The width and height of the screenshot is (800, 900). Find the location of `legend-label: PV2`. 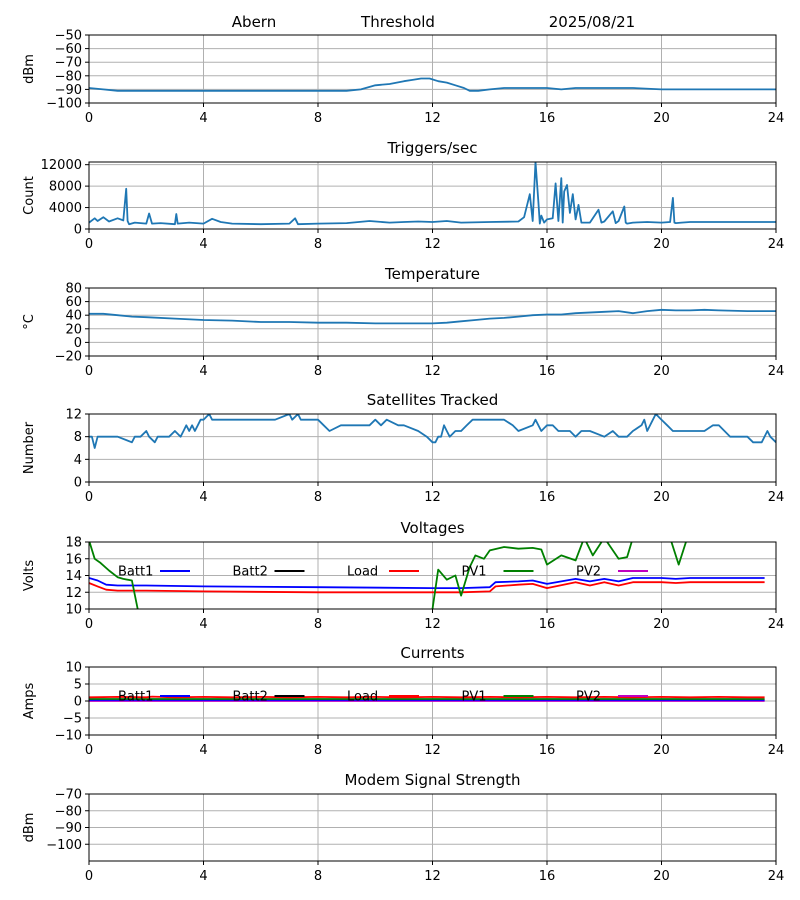

legend-label: PV2 is located at coordinates (588, 697).